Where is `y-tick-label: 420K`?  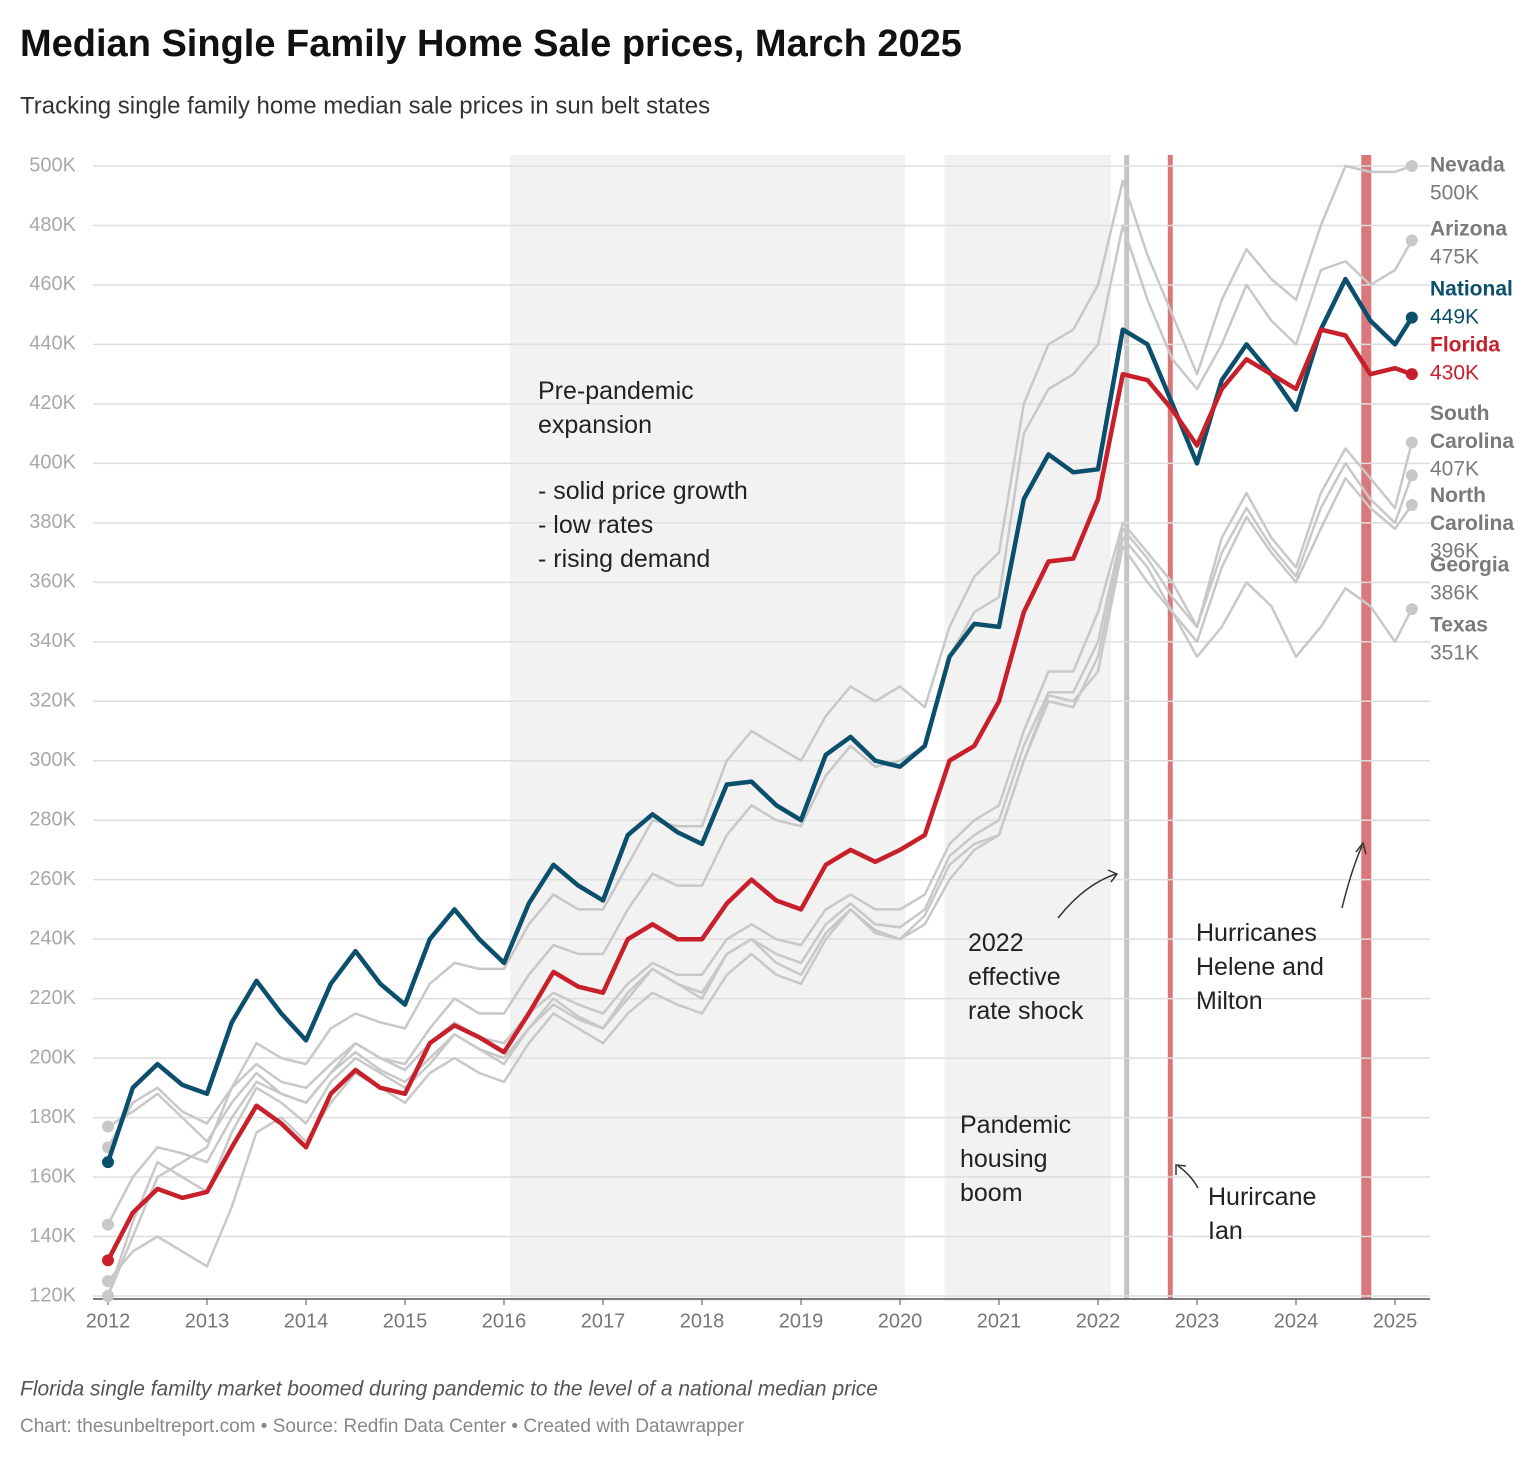
y-tick-label: 420K is located at coordinates (52, 403).